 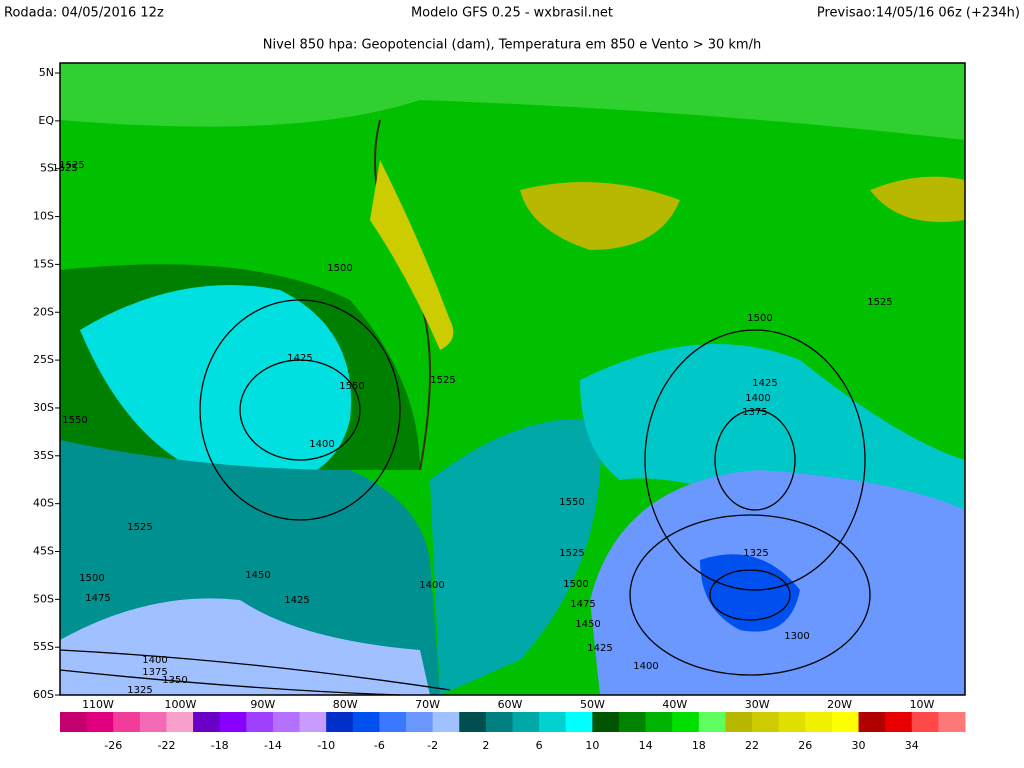 What do you see at coordinates (43, 407) in the screenshot?
I see `lat-label: 30S` at bounding box center [43, 407].